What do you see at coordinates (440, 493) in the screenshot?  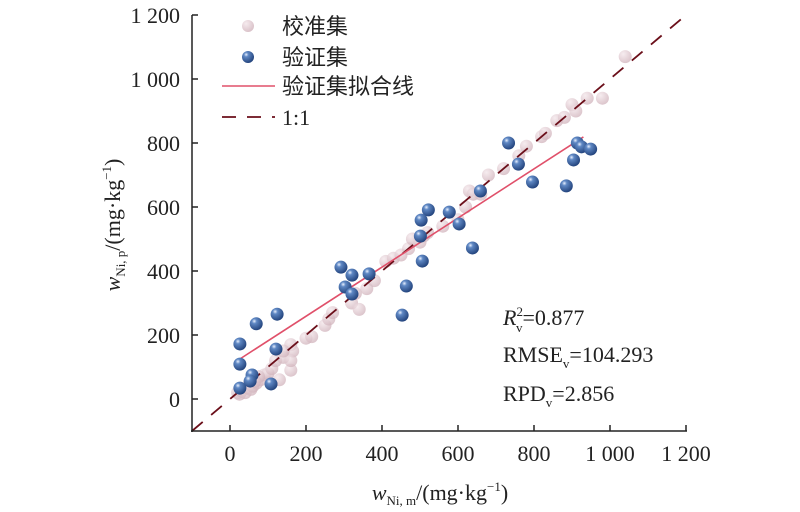 I see `x-axis-label: wNi, m/(mg·kg−1)` at bounding box center [440, 493].